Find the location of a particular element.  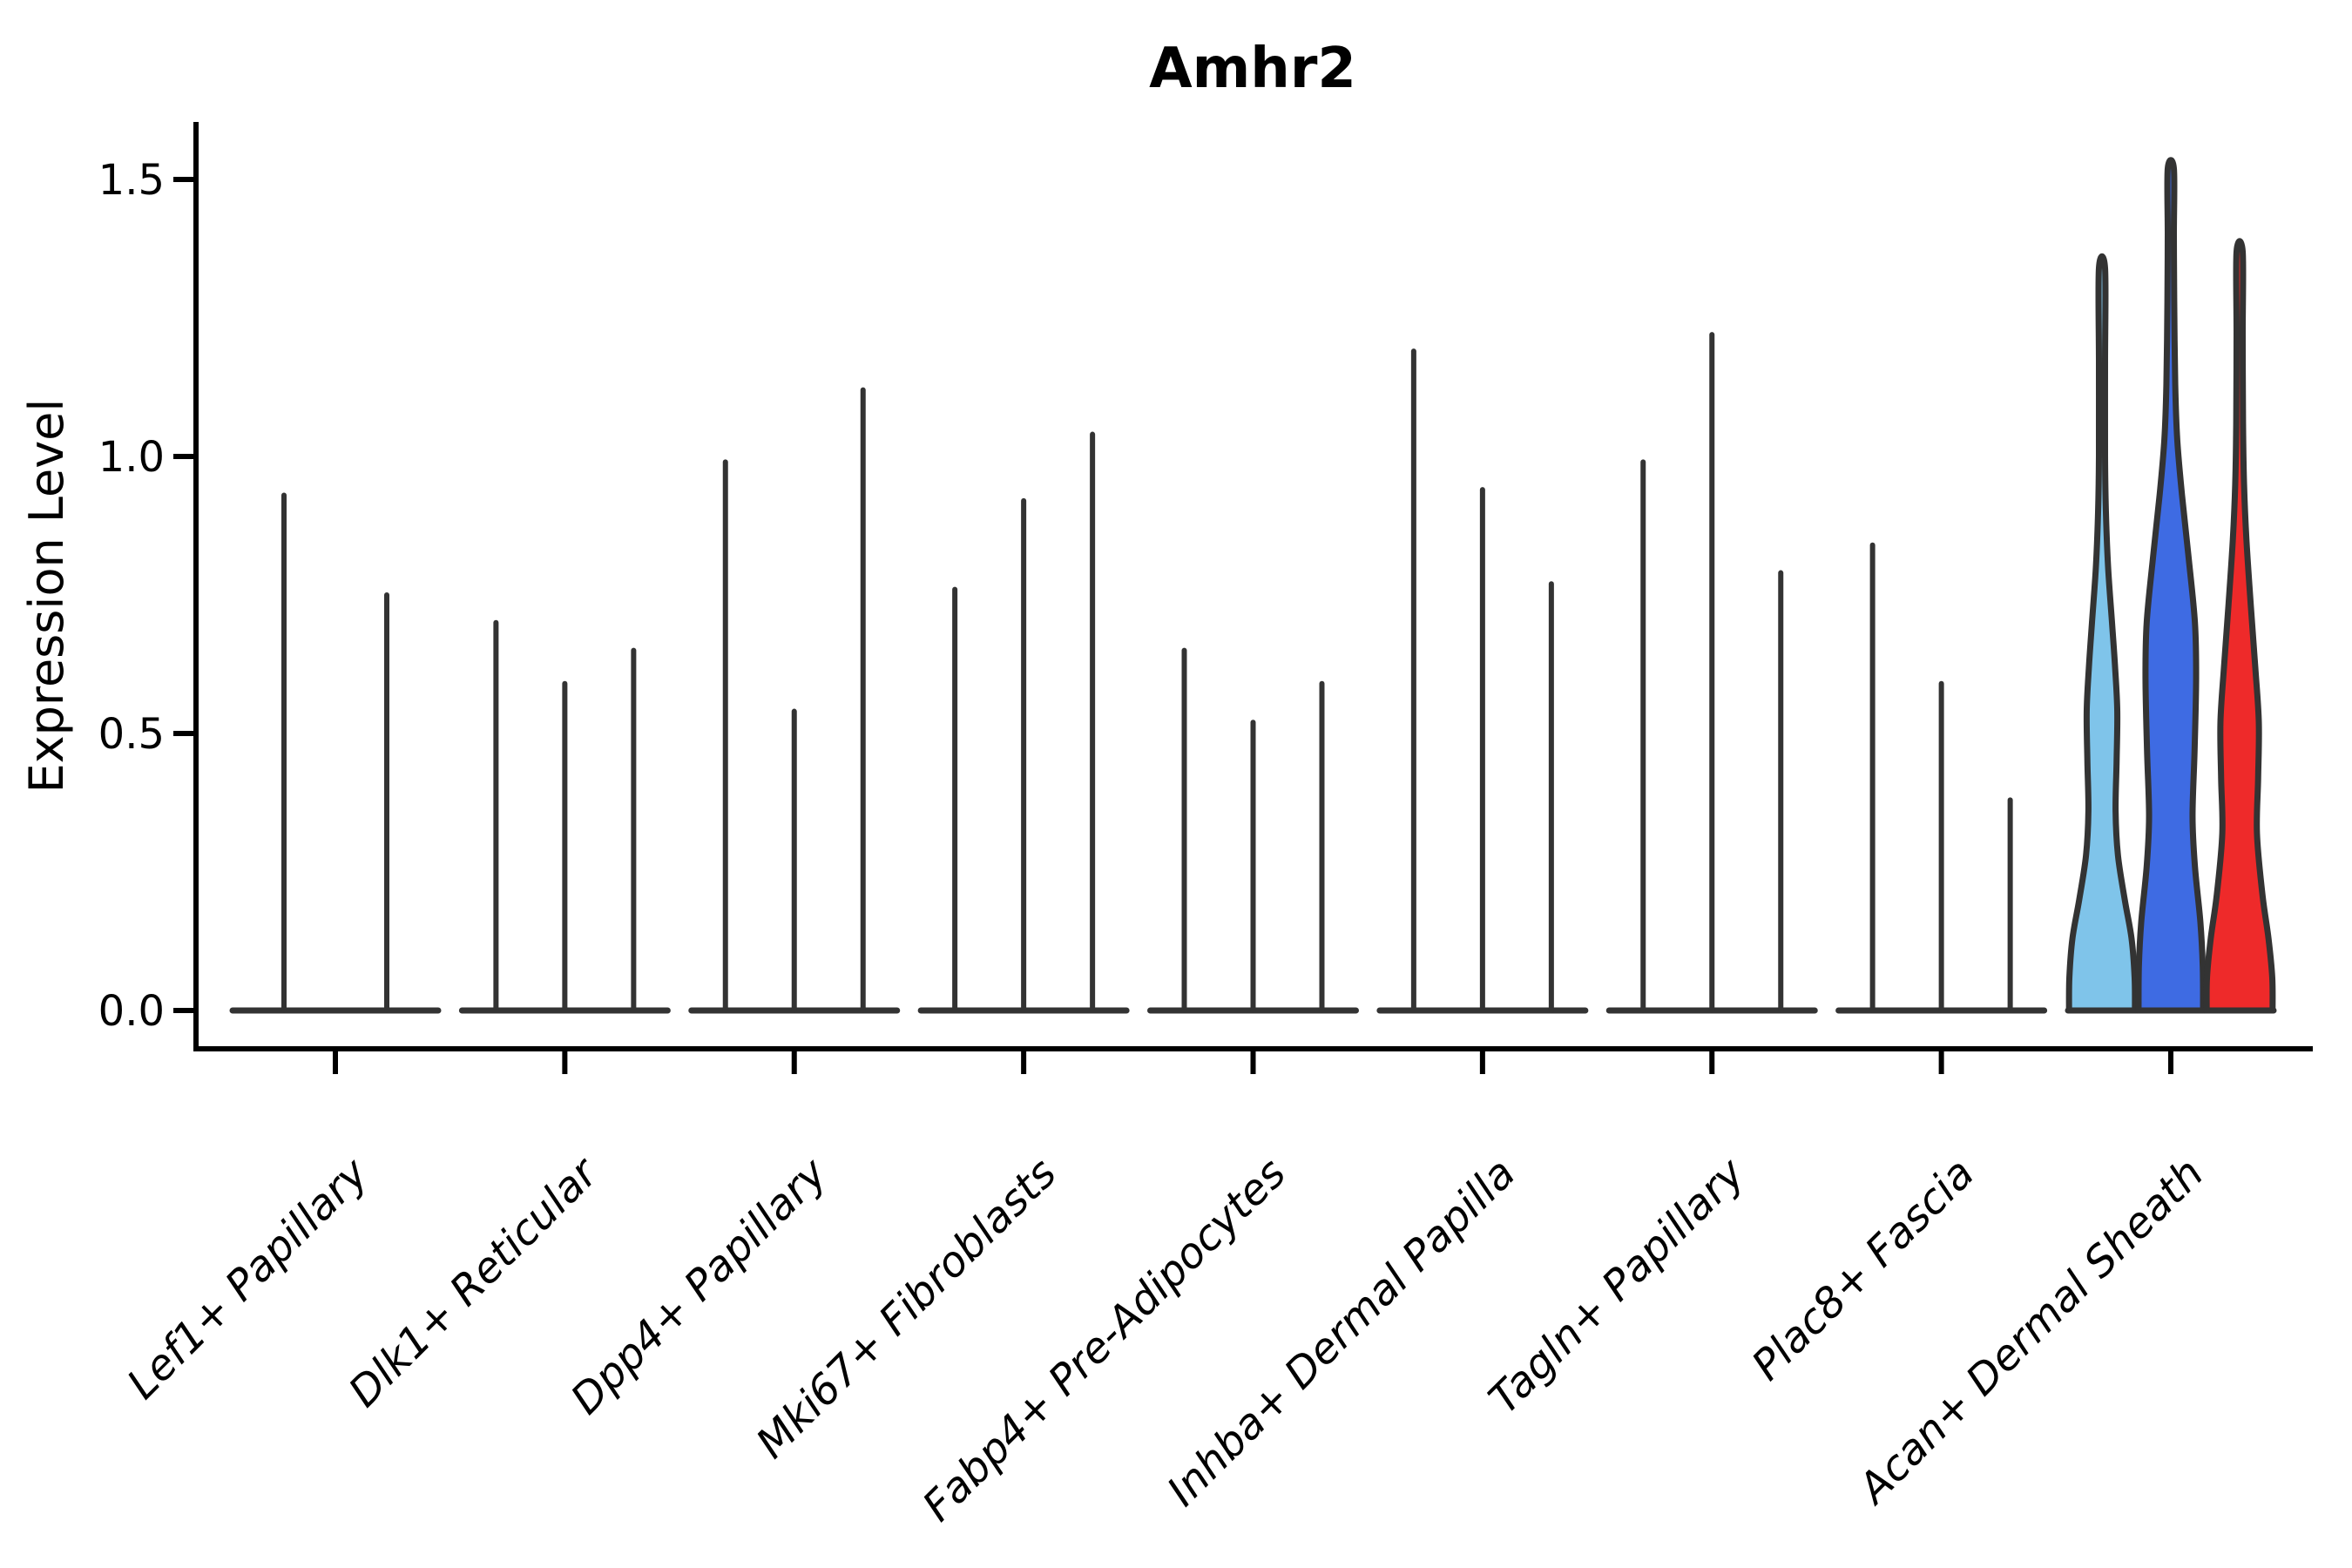

x-category-label: Fabp4+ Pre-Adipocytes is located at coordinates (1104, 1340).